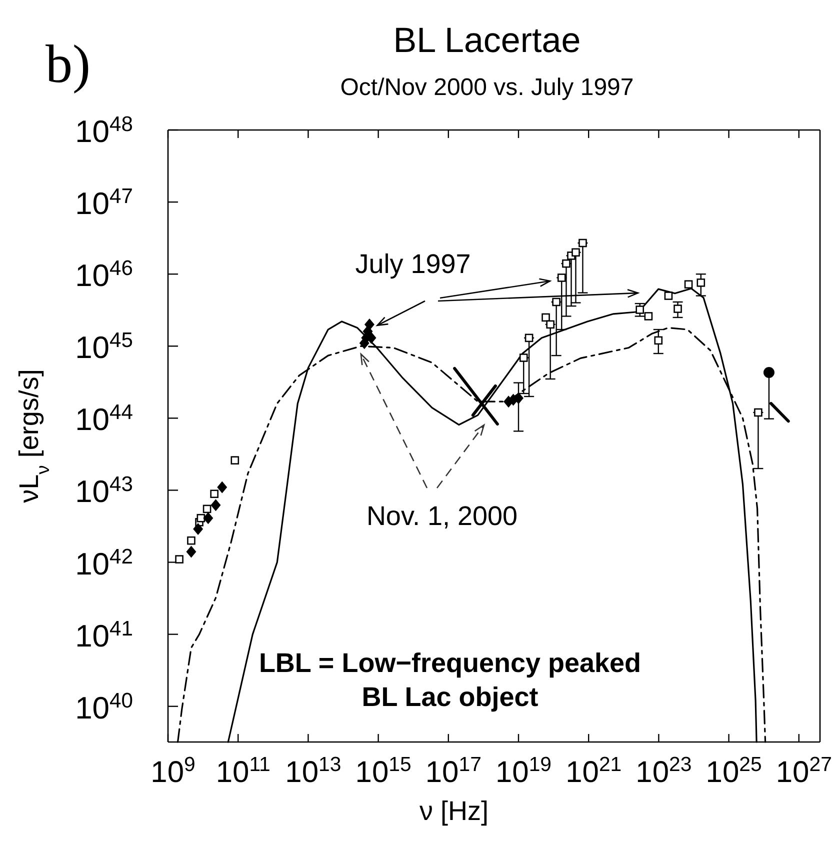 The image size is (840, 842). What do you see at coordinates (313, 771) in the screenshot?
I see `x-tick-label: 10$^{13}$` at bounding box center [313, 771].